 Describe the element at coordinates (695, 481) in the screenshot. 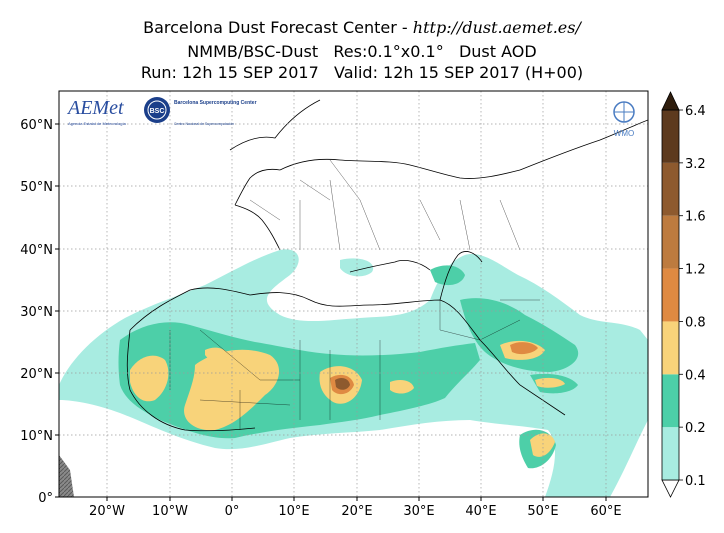

I see `colorbar-tick-label: 0.1` at that location.